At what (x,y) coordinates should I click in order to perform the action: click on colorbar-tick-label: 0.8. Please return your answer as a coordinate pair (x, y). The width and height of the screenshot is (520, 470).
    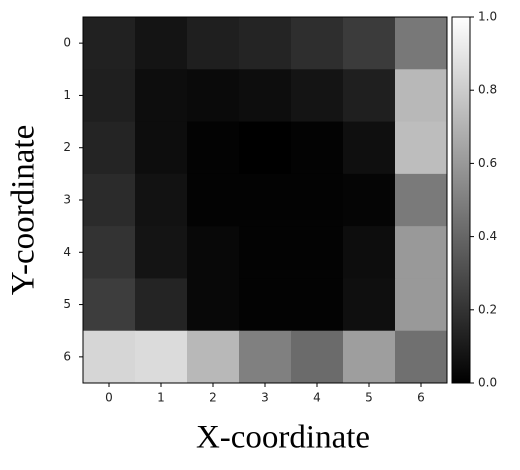
    Looking at the image, I should click on (487, 90).